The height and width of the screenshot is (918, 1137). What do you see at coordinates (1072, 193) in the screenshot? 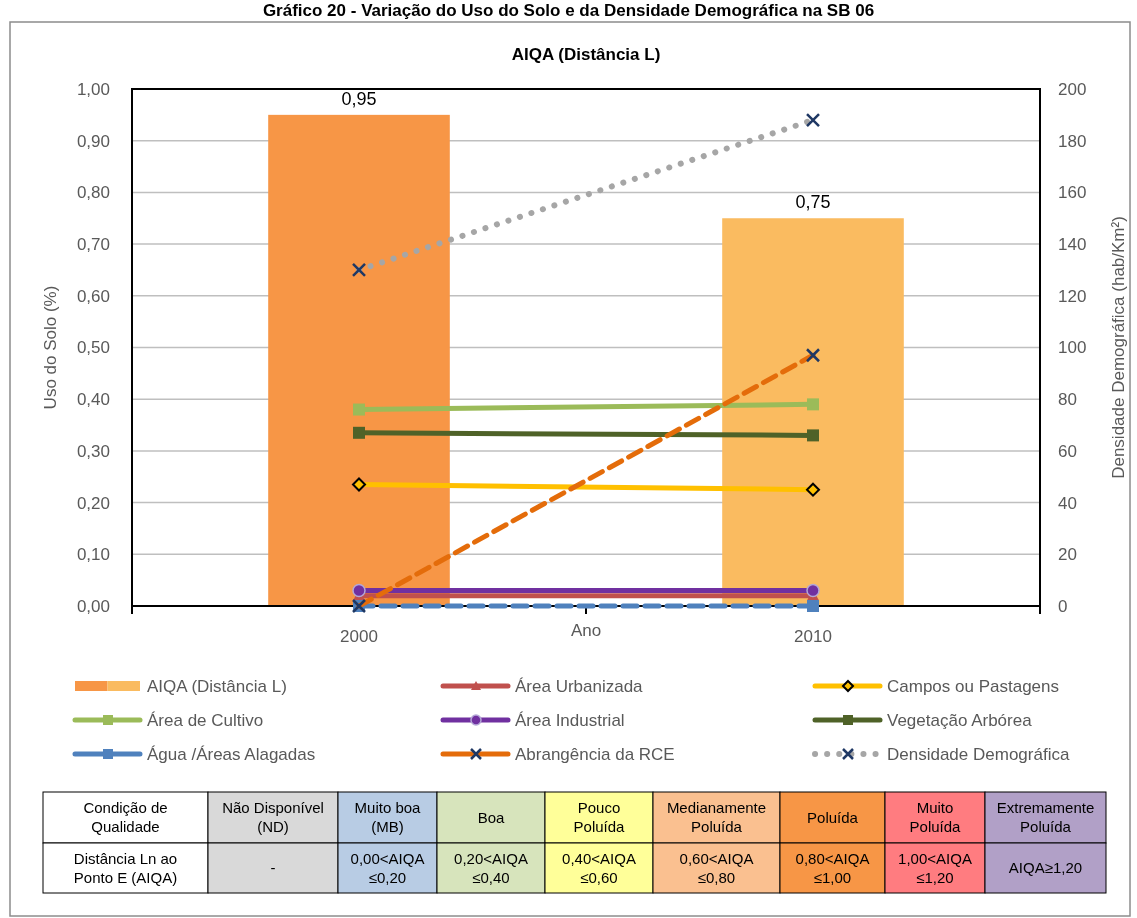
I see `y2-tick-label: 160` at bounding box center [1072, 193].